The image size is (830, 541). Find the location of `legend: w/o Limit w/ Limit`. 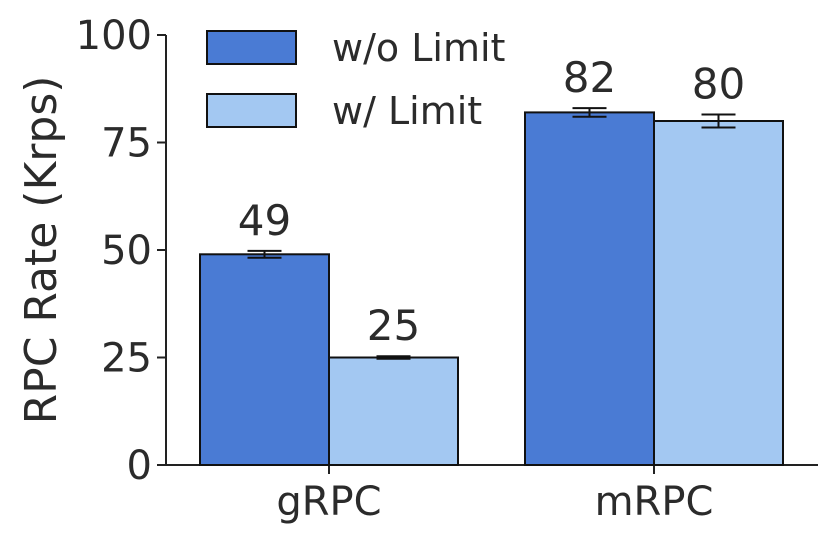

legend: w/o Limit w/ Limit is located at coordinates (355, 79).